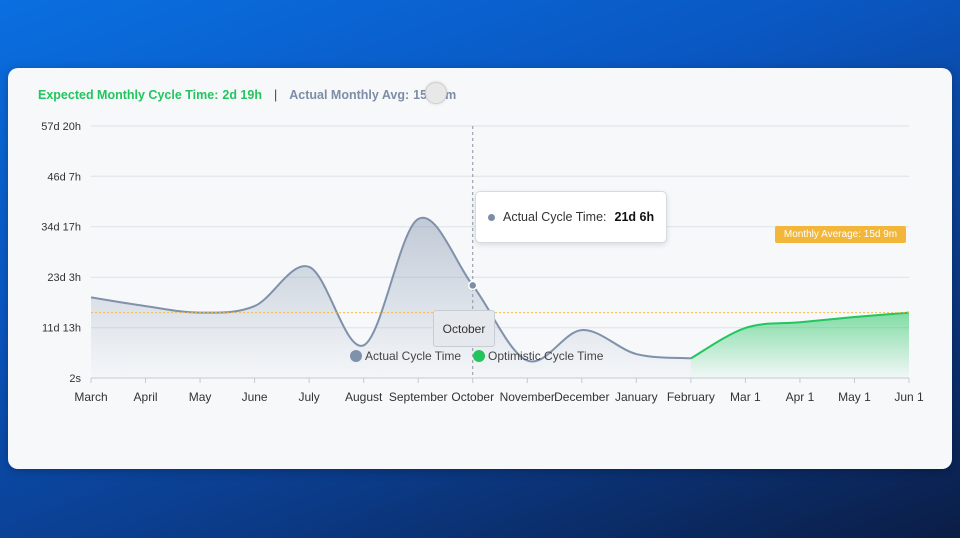 The image size is (960, 538). Describe the element at coordinates (840, 234) in the screenshot. I see `monthly-average-badge: Monthly Average: 15d 9m` at that location.